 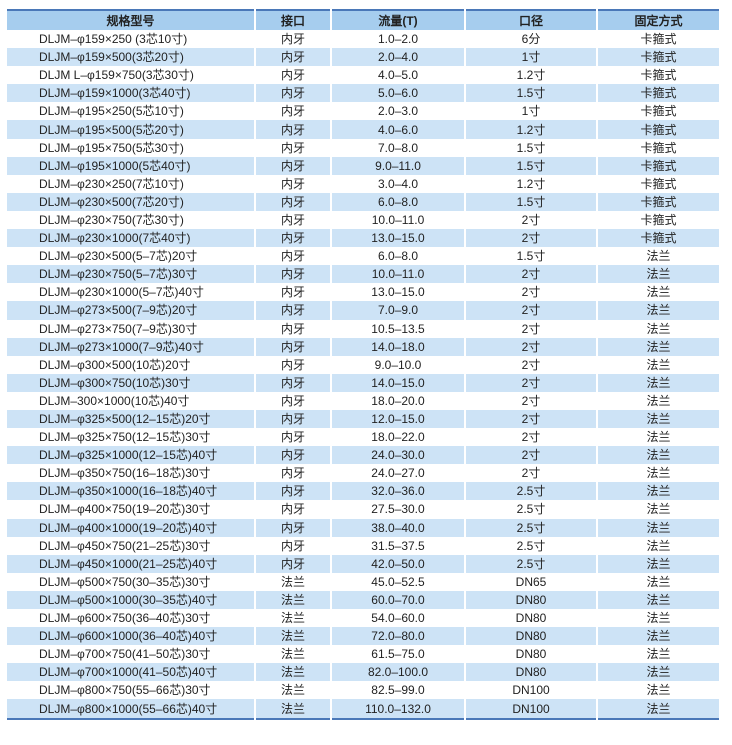 What do you see at coordinates (397, 437) in the screenshot?
I see `cell-flow: 18.0–22.0` at bounding box center [397, 437].